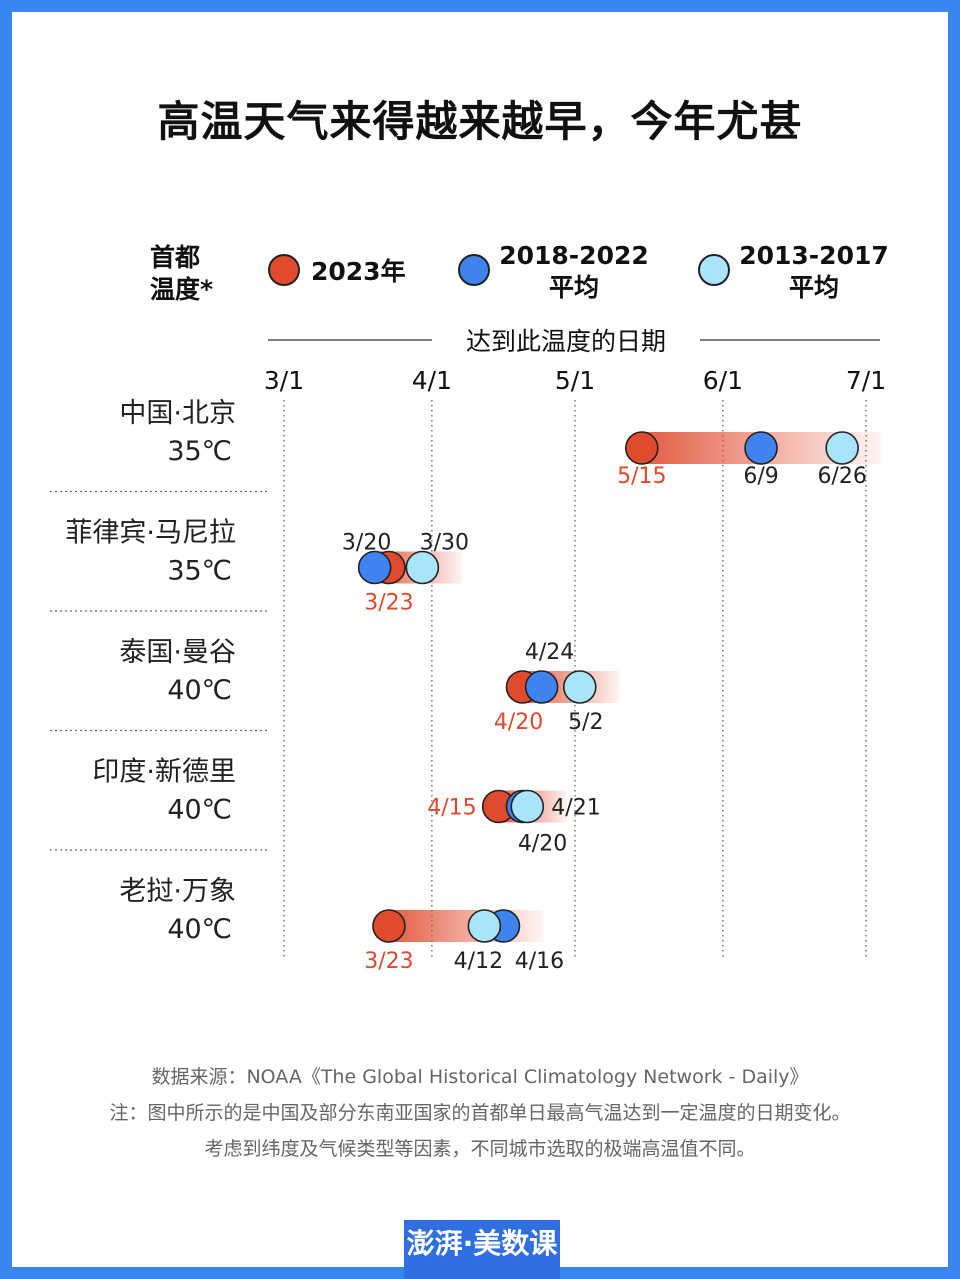  I want to click on value-label-2018-2022: 6/9, so click(760, 476).